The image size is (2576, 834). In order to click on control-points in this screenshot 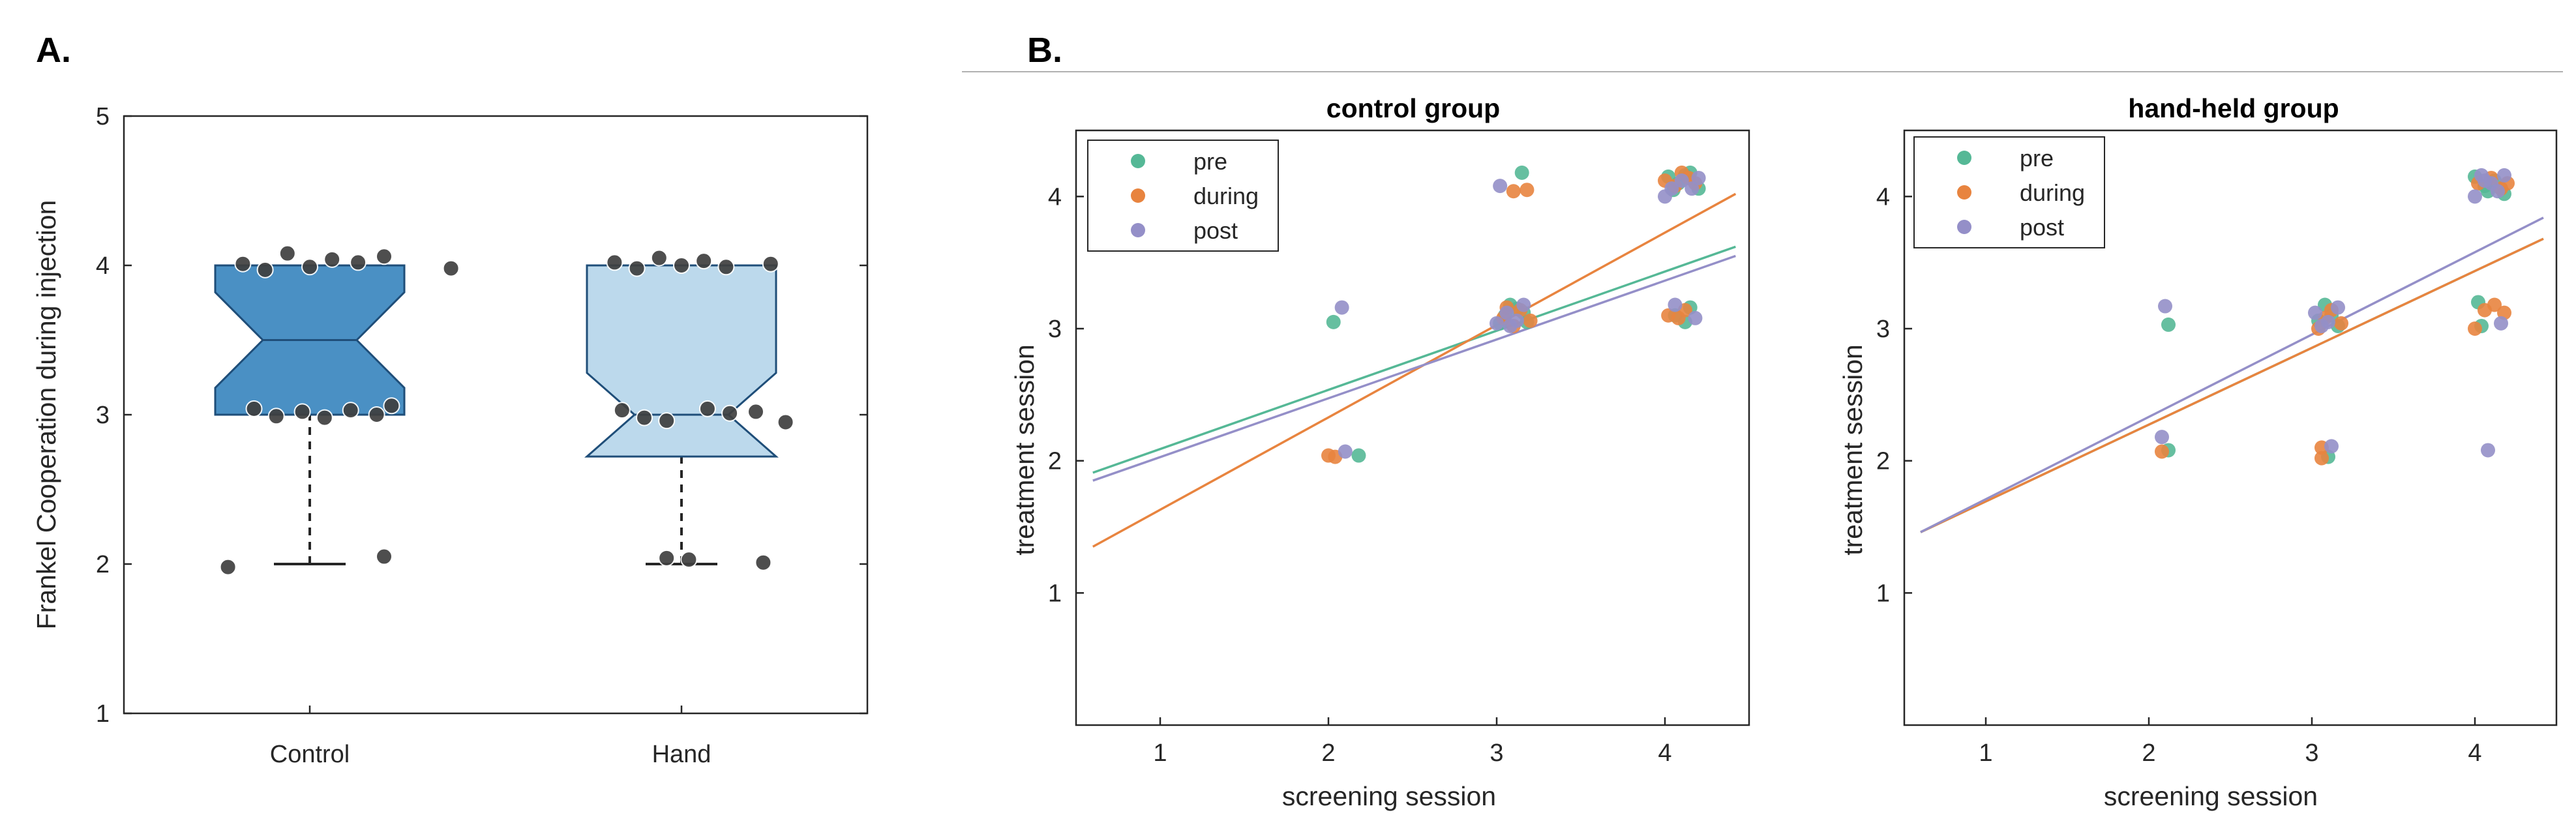, I will do `click(1513, 314)`.